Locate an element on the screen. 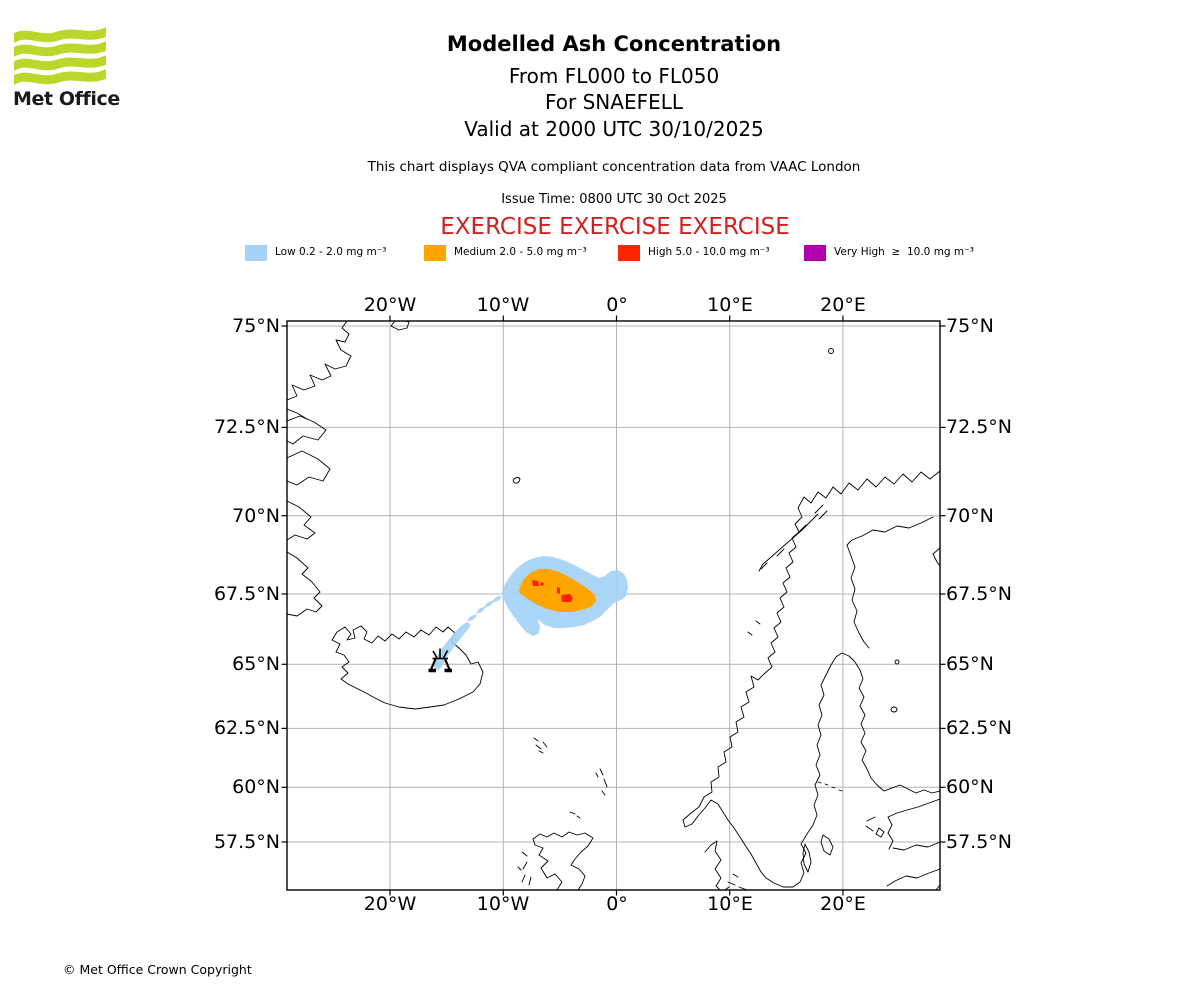 This screenshot has width=1200, height=1000. lon-label-top-20e: 20°E is located at coordinates (843, 305).